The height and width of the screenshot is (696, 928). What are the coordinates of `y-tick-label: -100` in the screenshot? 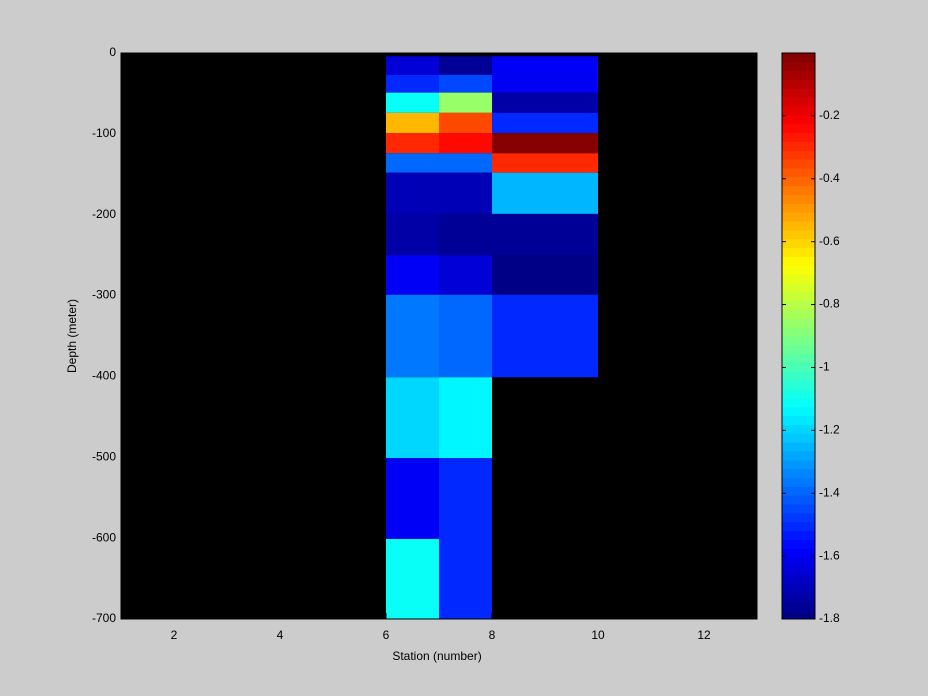 It's located at (104, 133).